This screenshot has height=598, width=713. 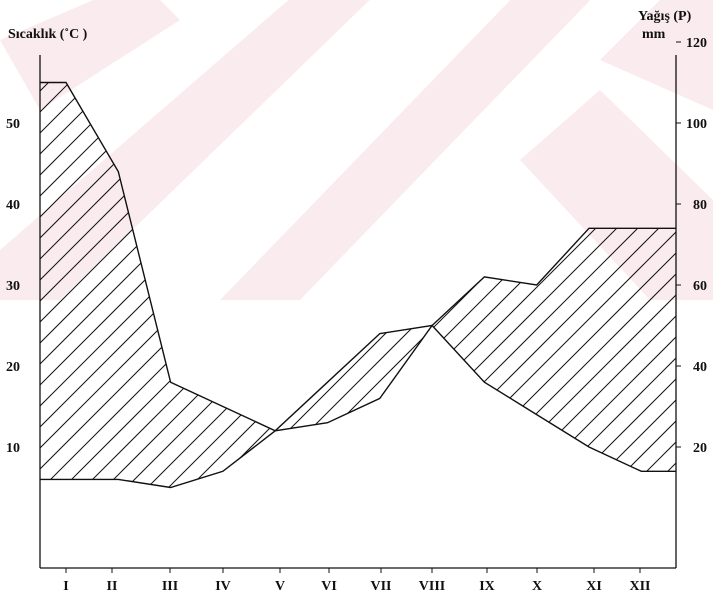 I want to click on left-tick-label: 20, so click(x=13, y=367).